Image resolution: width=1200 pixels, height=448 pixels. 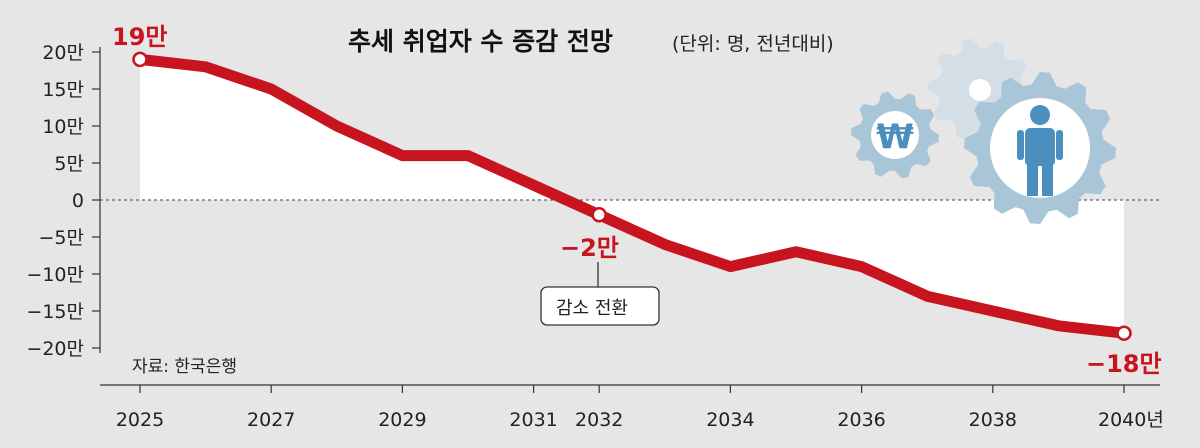 What do you see at coordinates (480, 41) in the screenshot?
I see `chart-title: 추세 취업자 수 증감 전망` at bounding box center [480, 41].